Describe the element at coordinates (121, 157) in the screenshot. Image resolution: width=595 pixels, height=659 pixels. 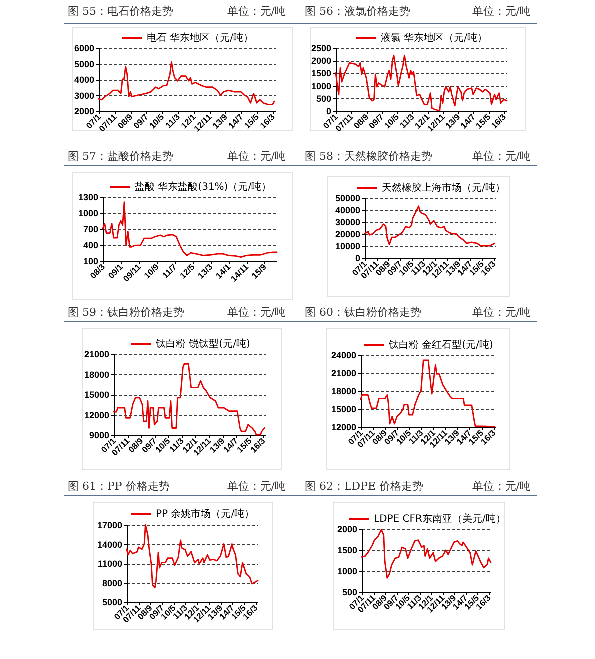
I see `chart-title: 图 57：盐酸价格走势` at that location.